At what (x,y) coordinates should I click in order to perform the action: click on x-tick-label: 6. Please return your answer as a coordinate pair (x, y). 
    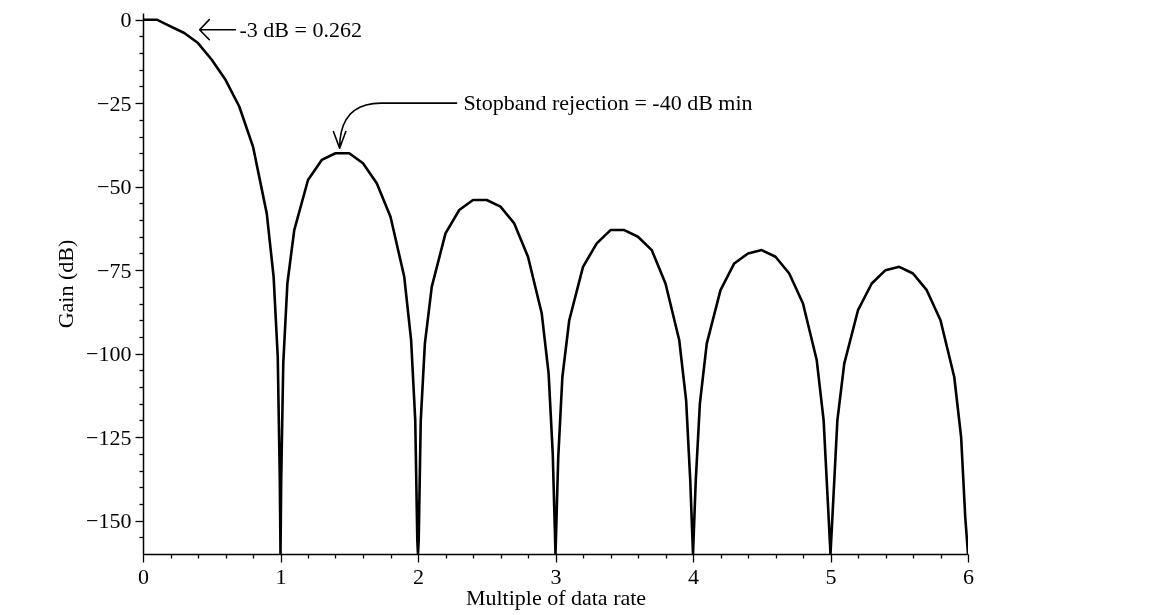
    Looking at the image, I should click on (968, 576).